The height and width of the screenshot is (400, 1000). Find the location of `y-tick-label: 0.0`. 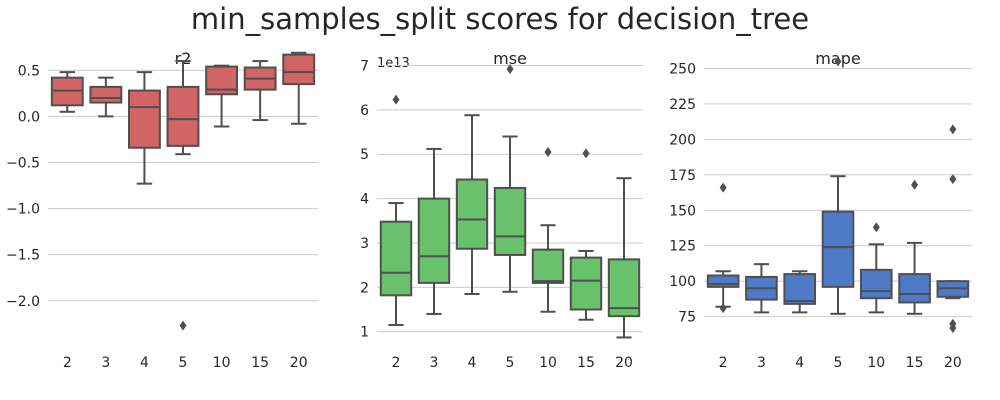

y-tick-label: 0.0 is located at coordinates (29, 117).